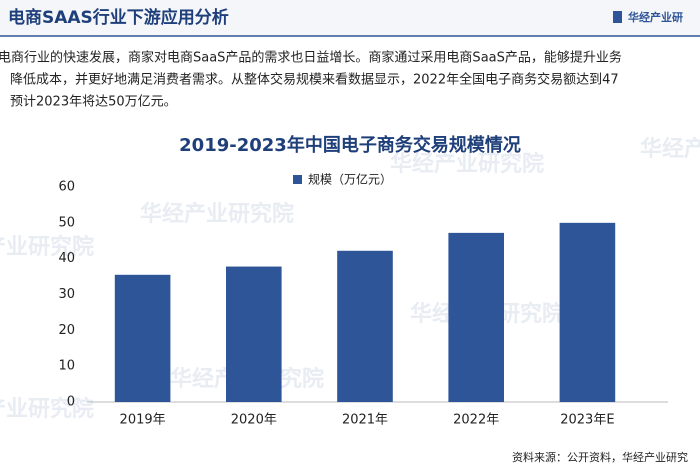 The height and width of the screenshot is (470, 700). Describe the element at coordinates (297, 179) in the screenshot. I see `legend-swatch` at that location.